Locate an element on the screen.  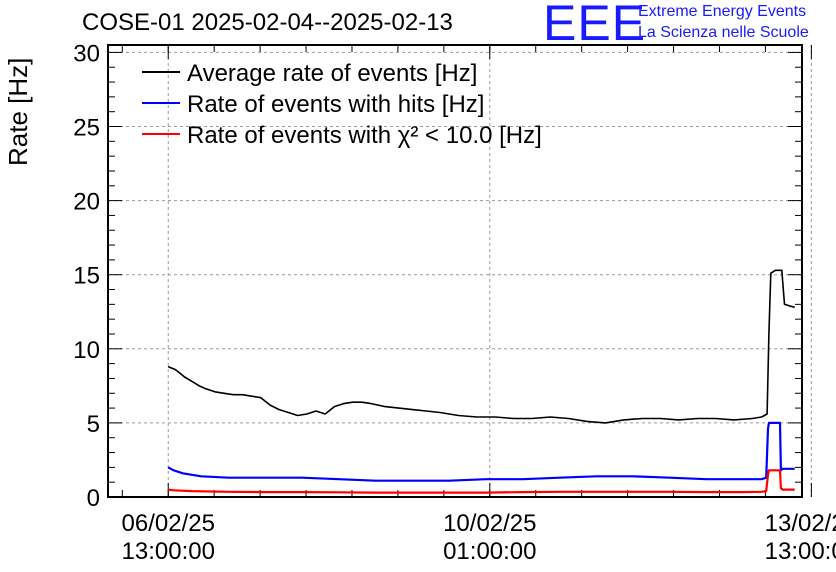
x-tick-label-date: 13/02/25 is located at coordinates (800, 523).